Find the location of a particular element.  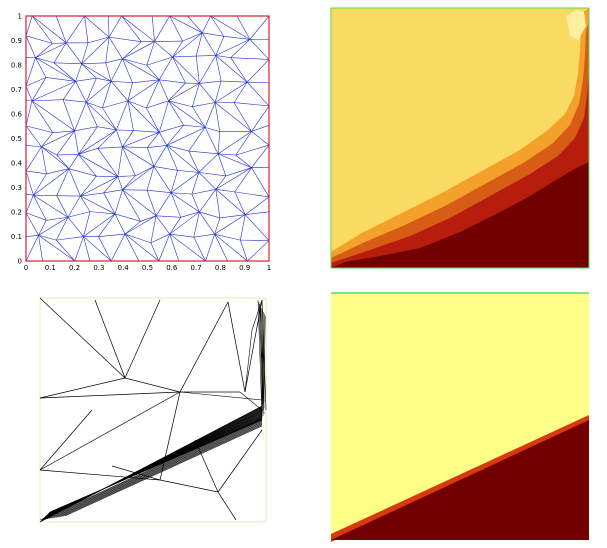

y-tick-labels: 0 0.1 0.2 0.3 0.4 0.5 0.6 0.7 0.8 0.9 1 is located at coordinates (17, 139).